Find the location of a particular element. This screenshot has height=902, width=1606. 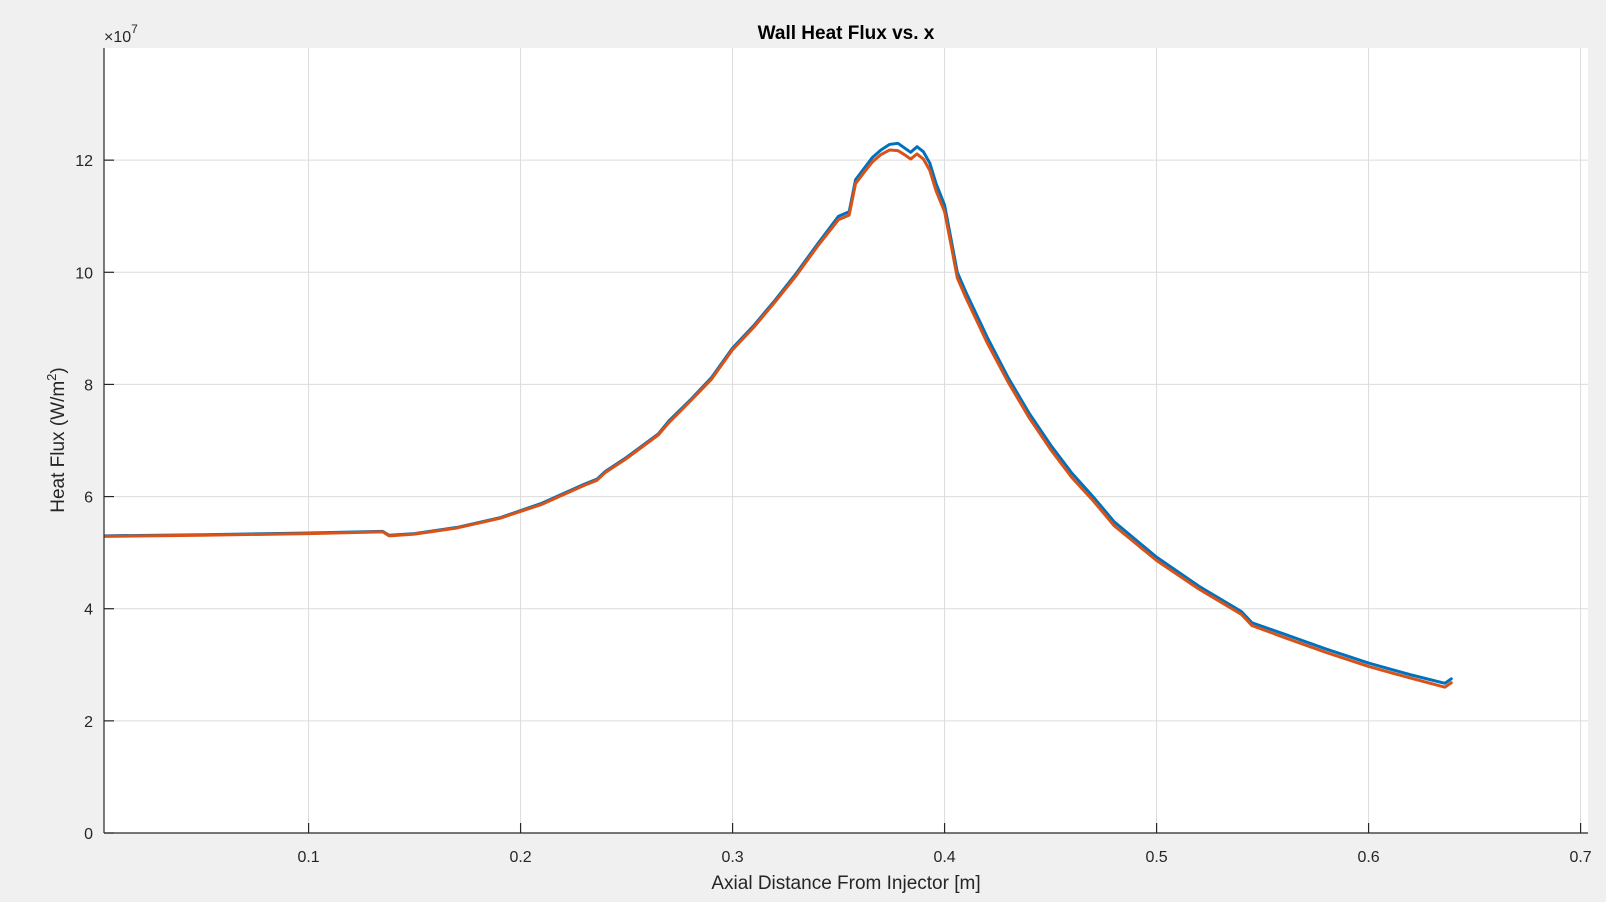

y-tick-label: 8 is located at coordinates (88, 385).